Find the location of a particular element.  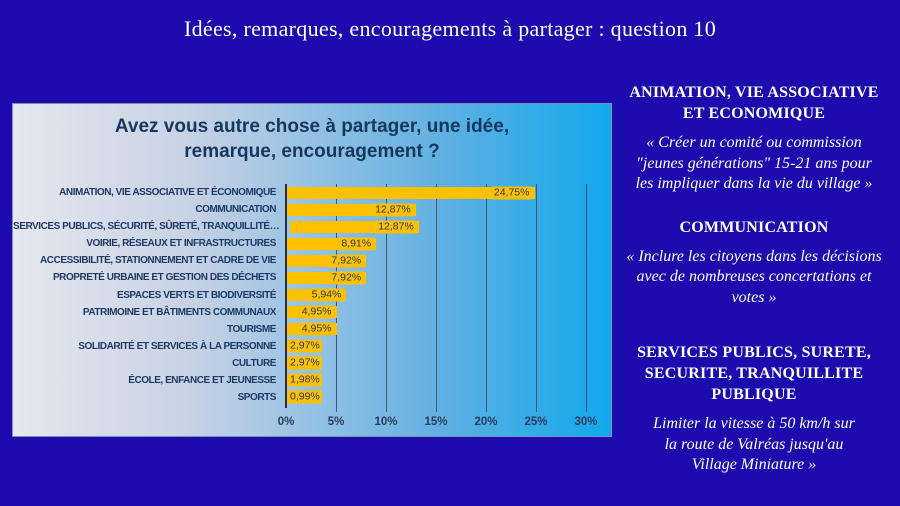

bar-row: ÉCOLE, ENFANCE ET JEUNESSE 1,98% is located at coordinates (312, 380).